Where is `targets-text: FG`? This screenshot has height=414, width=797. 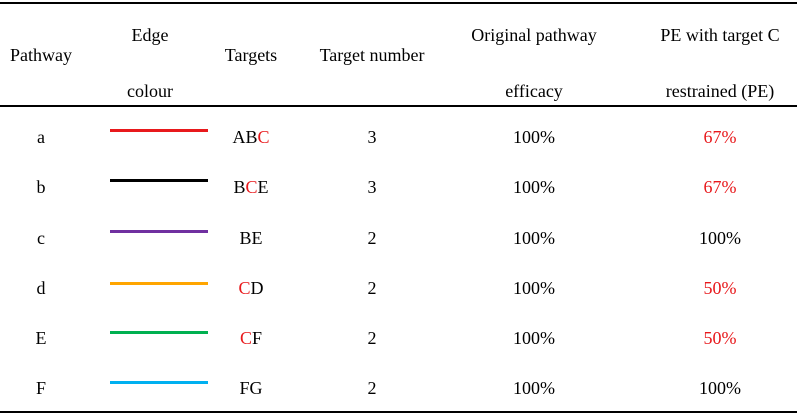
targets-text: FG is located at coordinates (251, 388).